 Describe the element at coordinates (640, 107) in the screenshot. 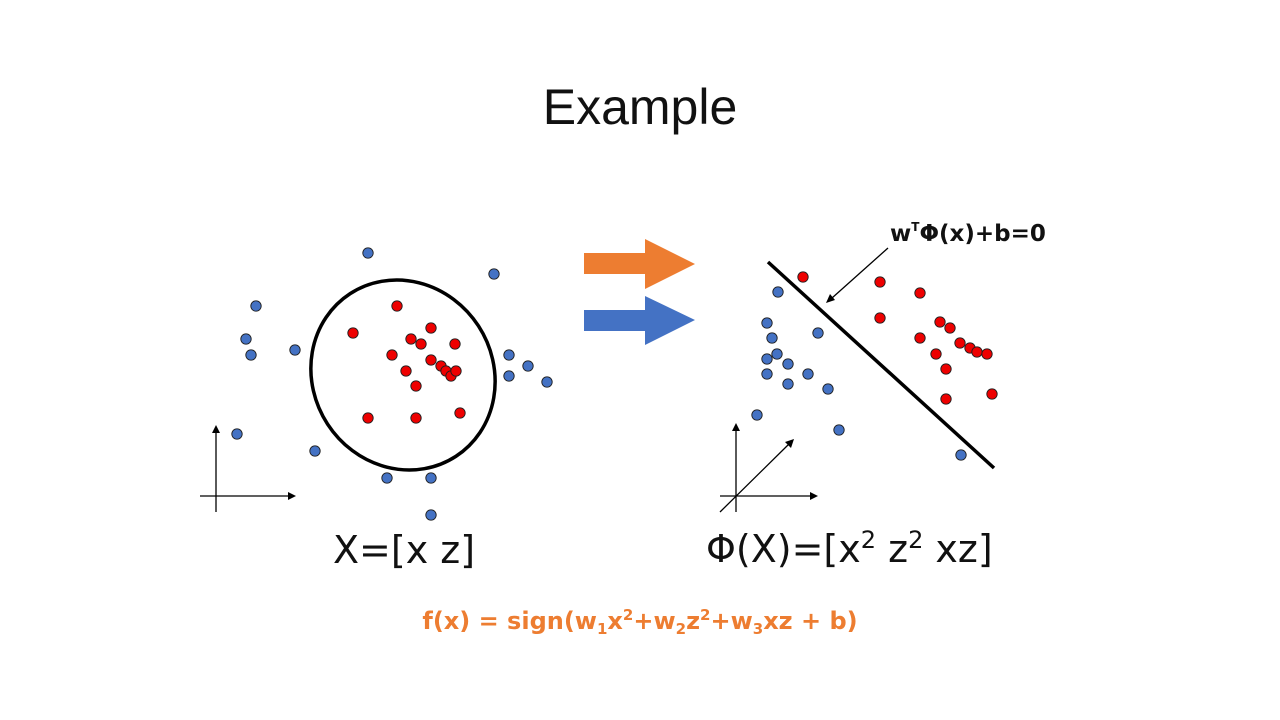

I see `slide-title: Example` at that location.